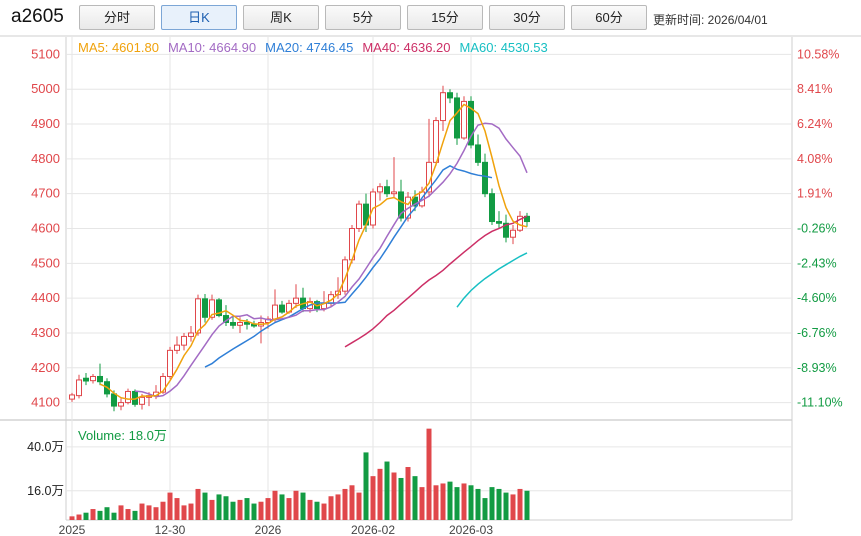 This screenshot has width=861, height=536. Describe the element at coordinates (406, 47) in the screenshot. I see `ma40-legend-label: MA40: 4636.20` at that location.